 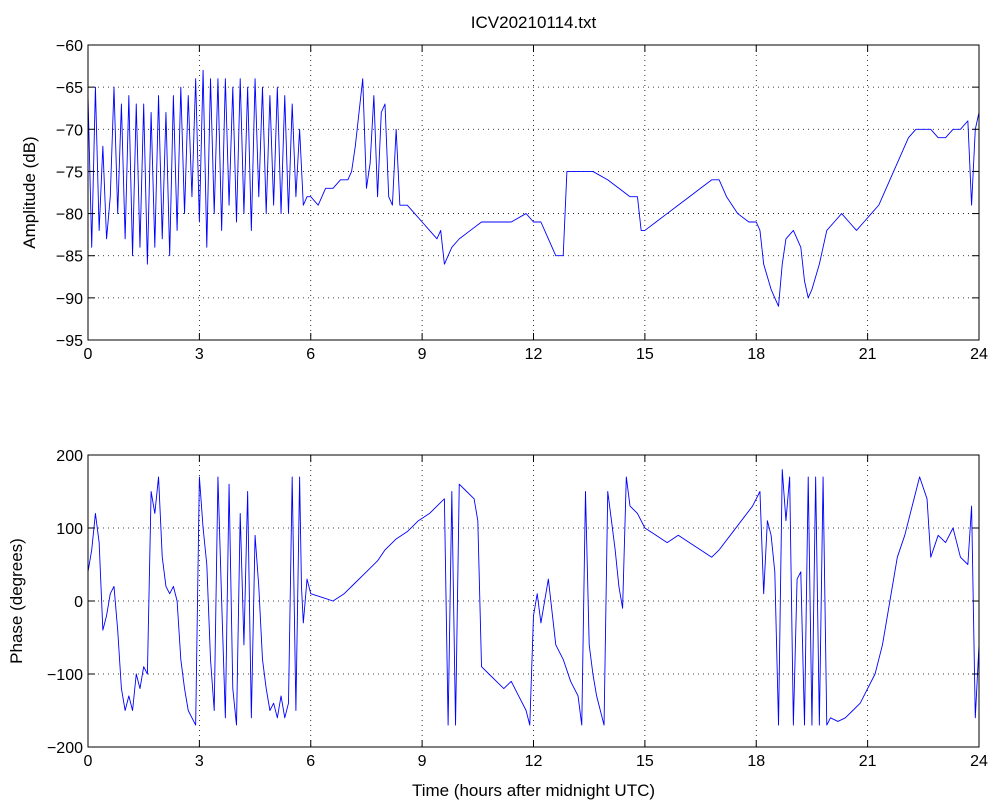 I want to click on y-tick-label: 0, so click(x=78, y=602).